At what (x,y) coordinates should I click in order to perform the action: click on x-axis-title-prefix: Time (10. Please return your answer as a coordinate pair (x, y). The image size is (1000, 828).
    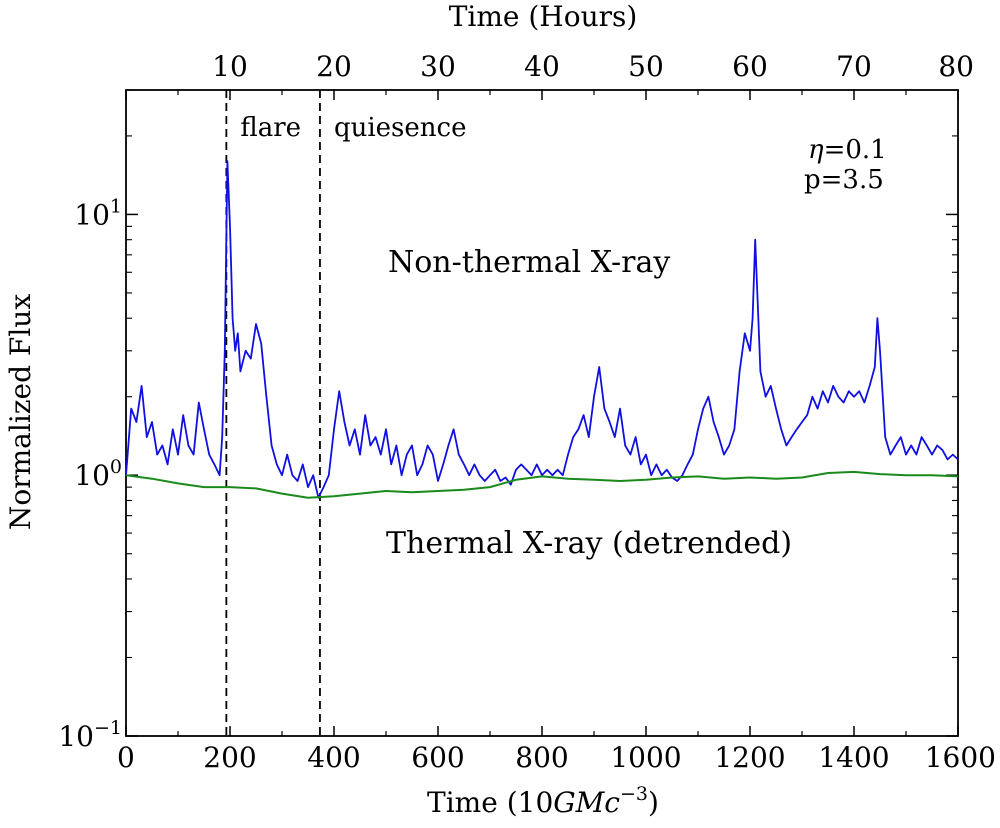
    Looking at the image, I should click on (490, 802).